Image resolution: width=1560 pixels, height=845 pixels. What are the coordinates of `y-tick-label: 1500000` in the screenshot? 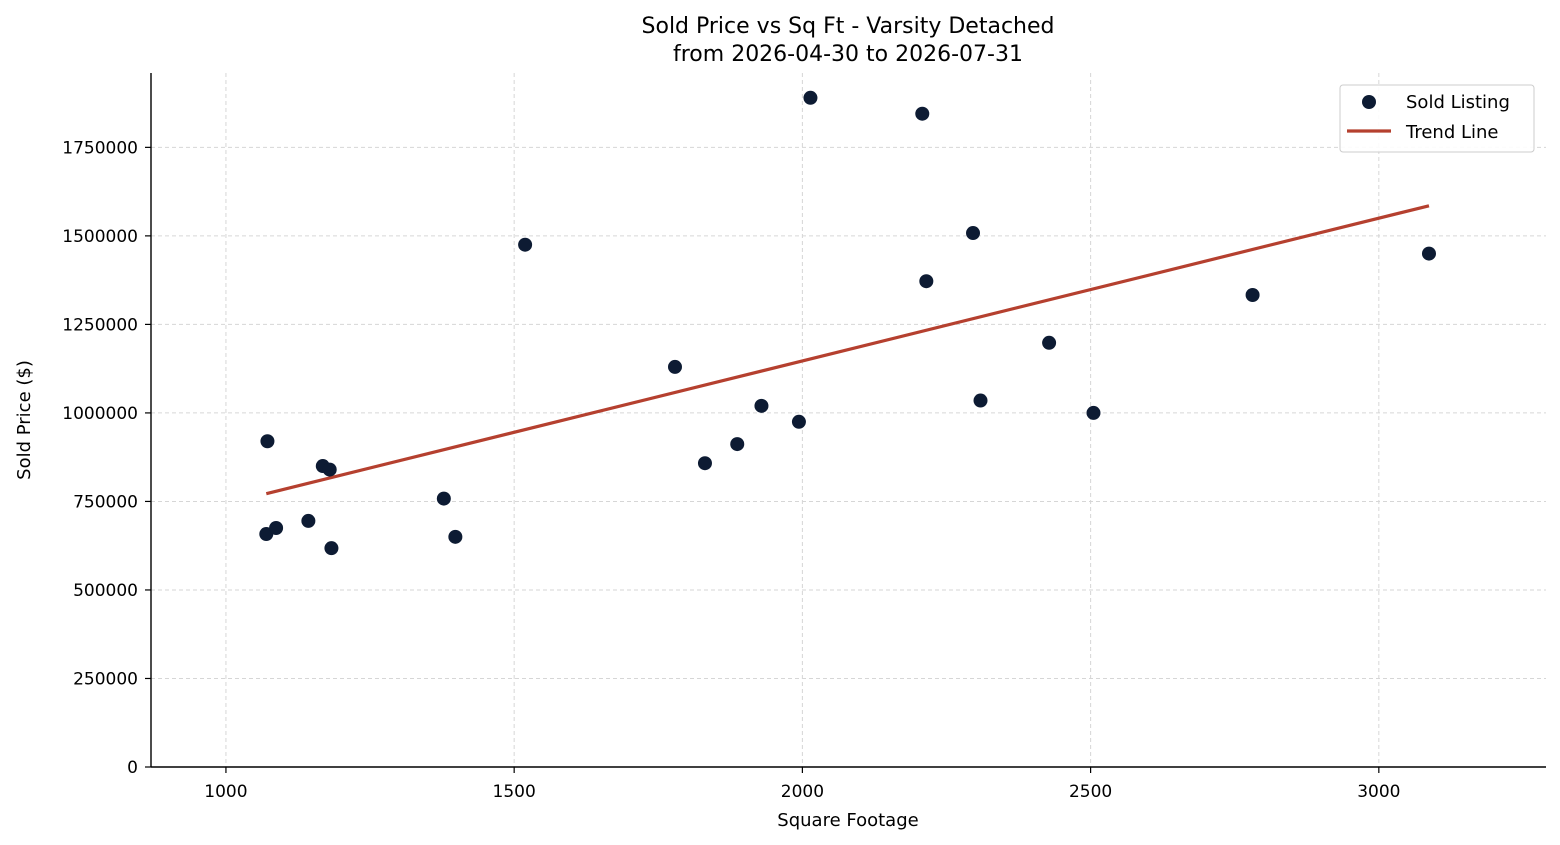 It's located at (100, 237).